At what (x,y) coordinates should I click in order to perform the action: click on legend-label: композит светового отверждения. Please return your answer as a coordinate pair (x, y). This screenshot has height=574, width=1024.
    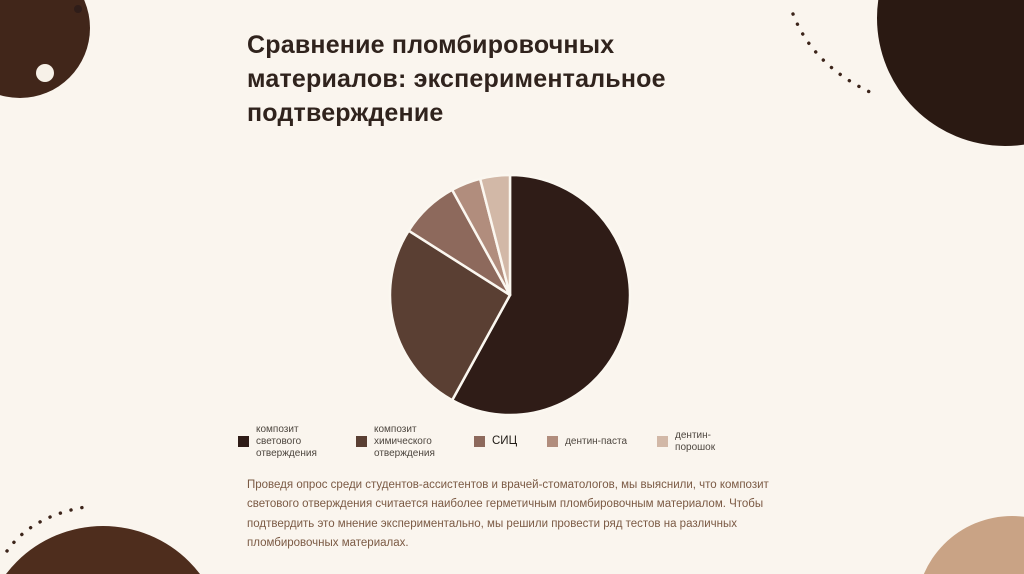
    Looking at the image, I should click on (286, 441).